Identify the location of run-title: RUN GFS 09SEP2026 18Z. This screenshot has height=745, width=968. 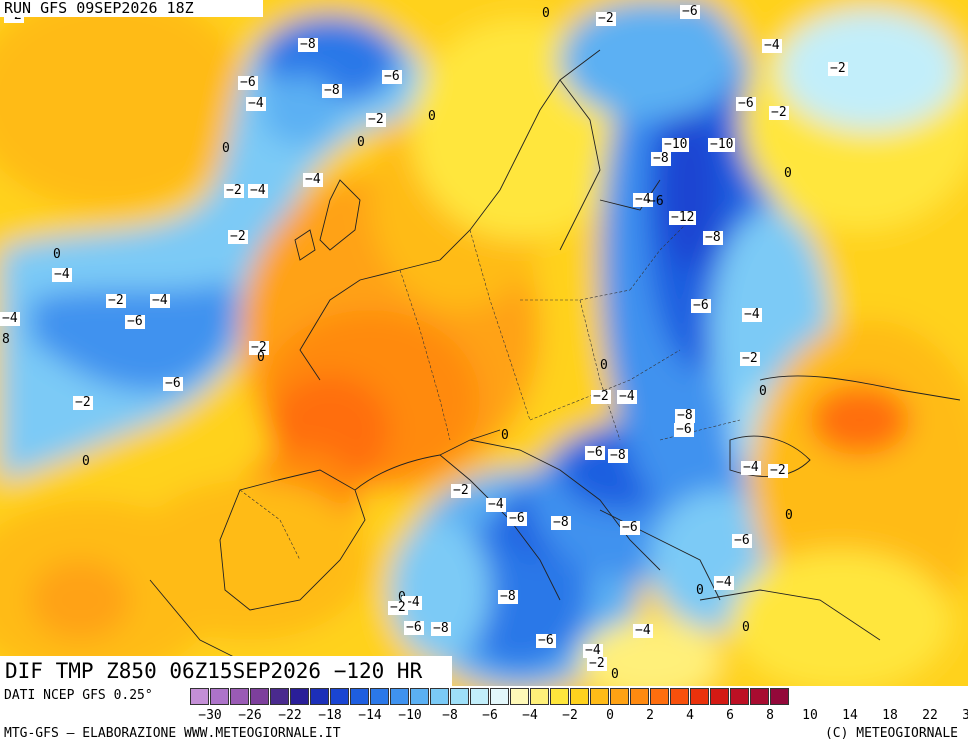
(131, 8).